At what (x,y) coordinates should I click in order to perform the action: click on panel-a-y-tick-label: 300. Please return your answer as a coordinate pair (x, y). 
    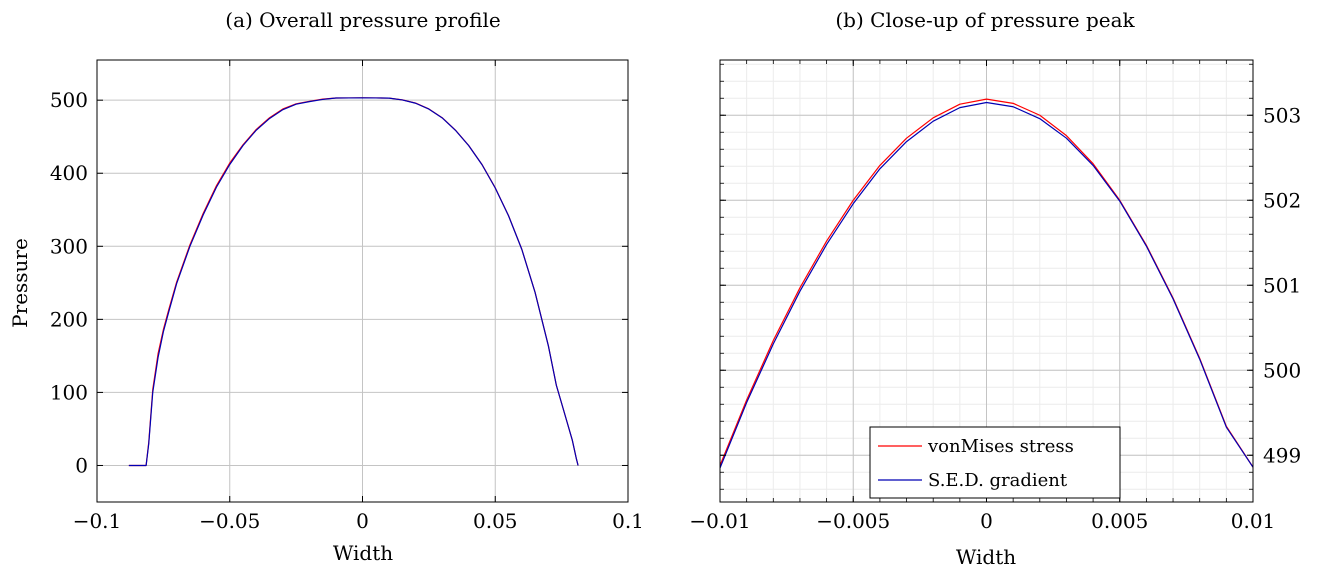
    Looking at the image, I should click on (69, 246).